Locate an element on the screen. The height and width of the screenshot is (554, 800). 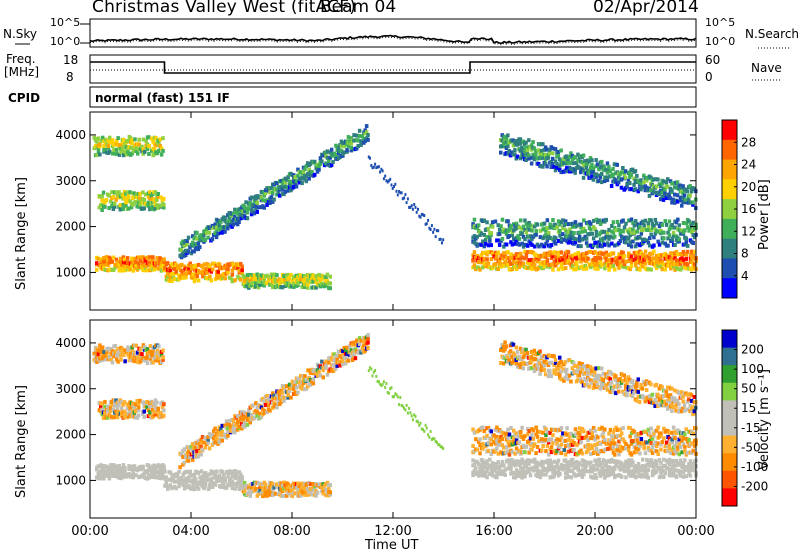
freq-panel-frame is located at coordinates (393, 69).